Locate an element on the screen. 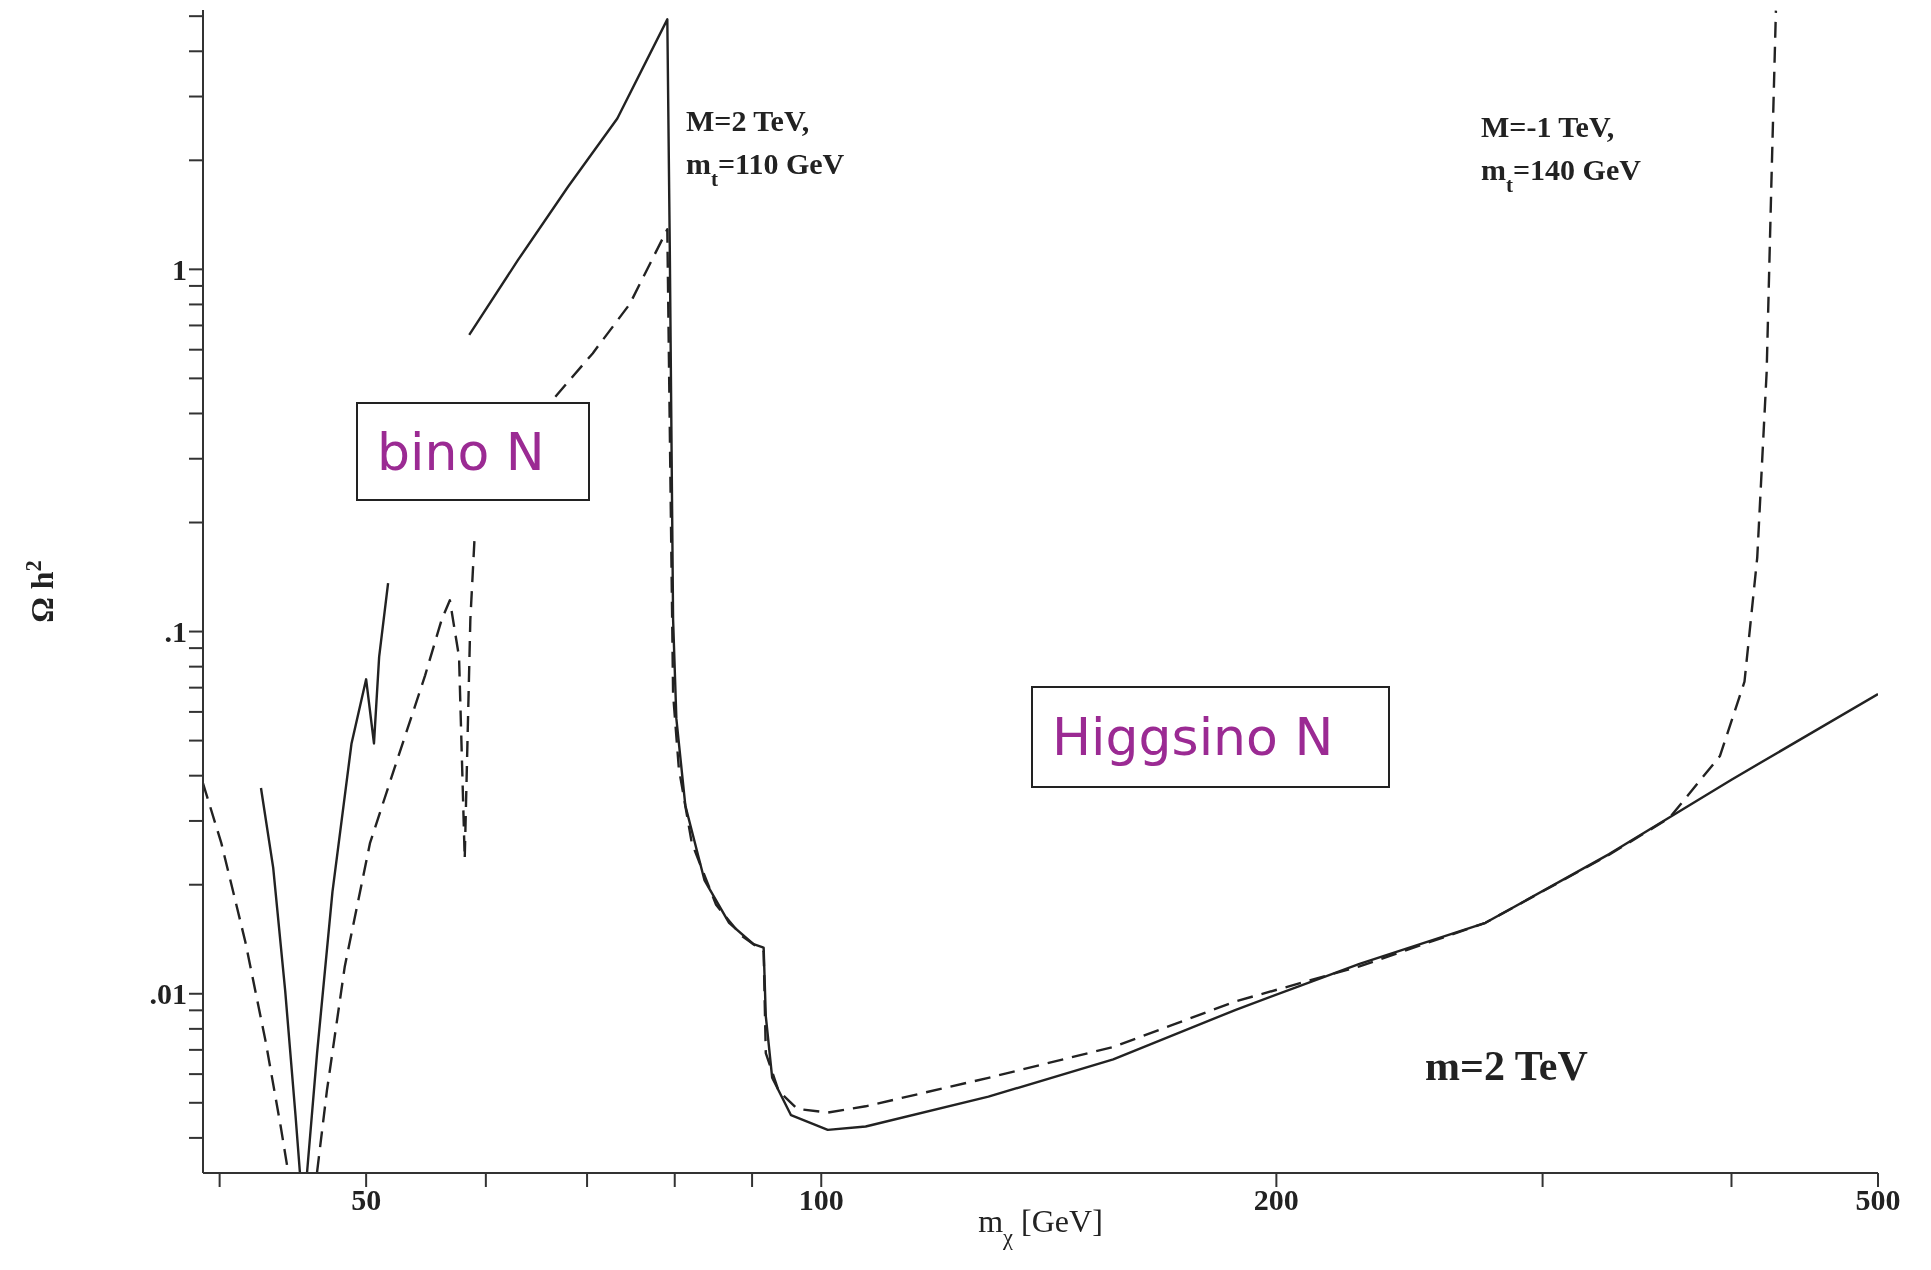  y-tick-label: .01 is located at coordinates (168, 994).